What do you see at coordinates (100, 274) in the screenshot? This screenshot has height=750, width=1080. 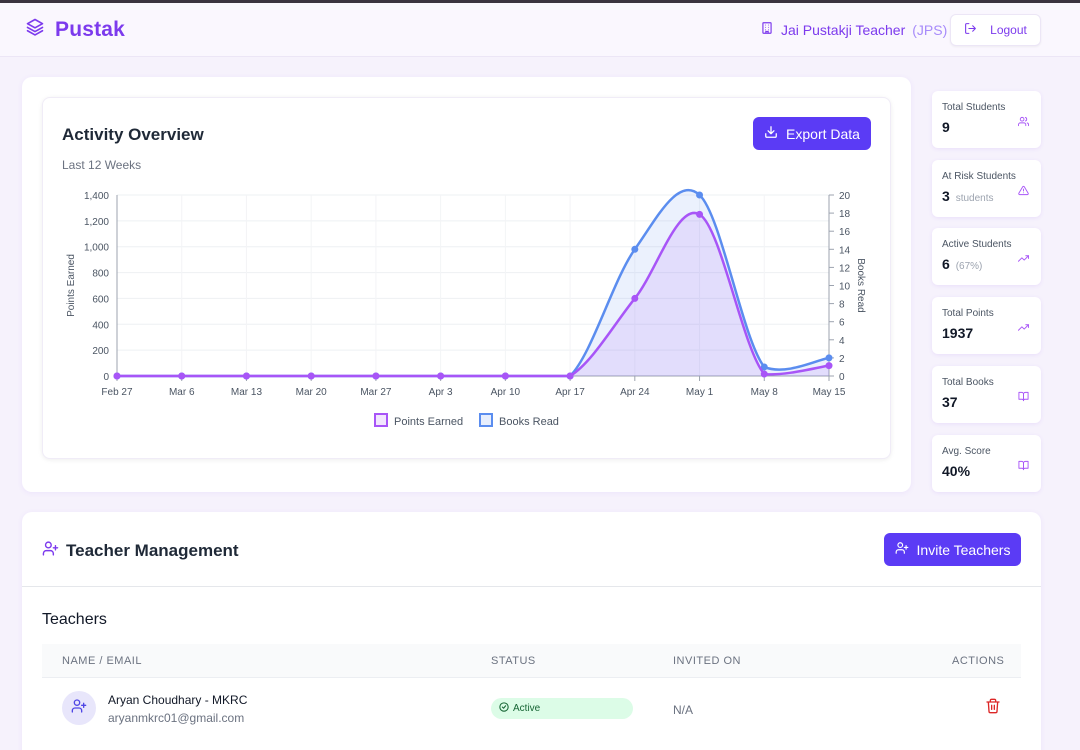 I see `y-tick-label: 800` at bounding box center [100, 274].